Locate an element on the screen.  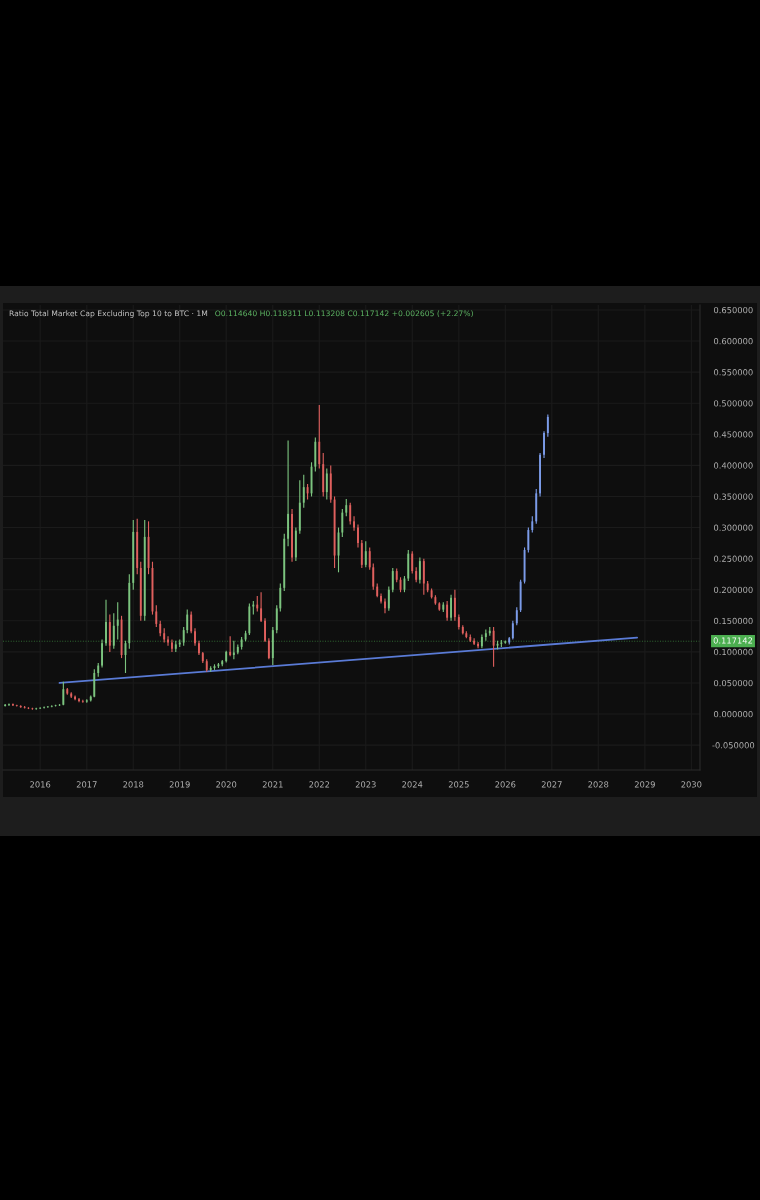
y-tick-label: 0.400000 is located at coordinates (733, 465).